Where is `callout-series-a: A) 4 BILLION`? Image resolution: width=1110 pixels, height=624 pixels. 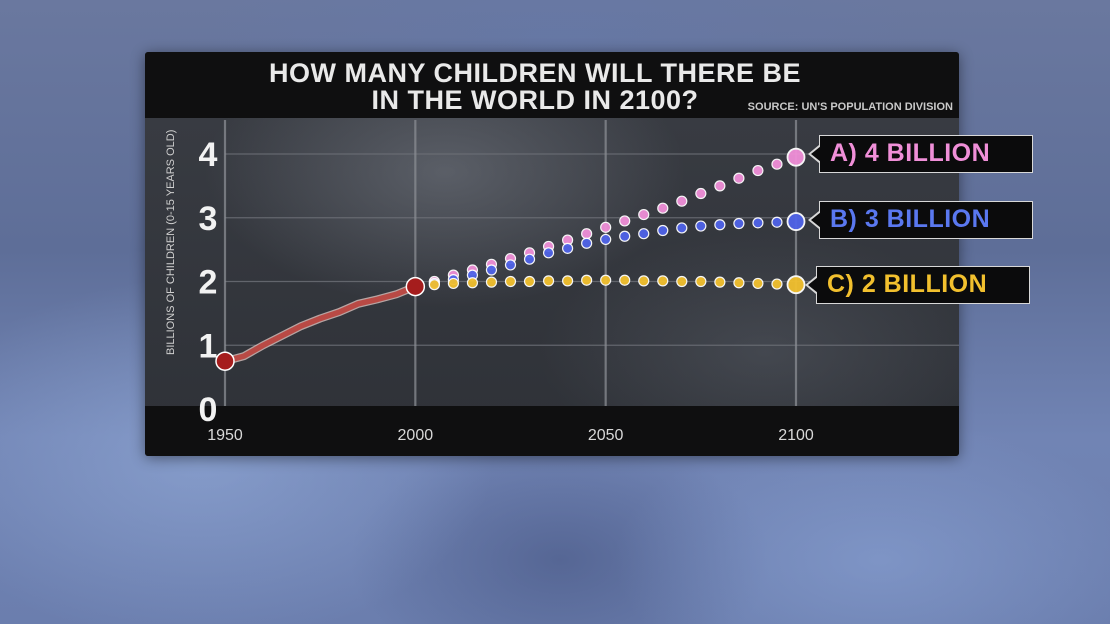
callout-series-a: A) 4 BILLION is located at coordinates (920, 154).